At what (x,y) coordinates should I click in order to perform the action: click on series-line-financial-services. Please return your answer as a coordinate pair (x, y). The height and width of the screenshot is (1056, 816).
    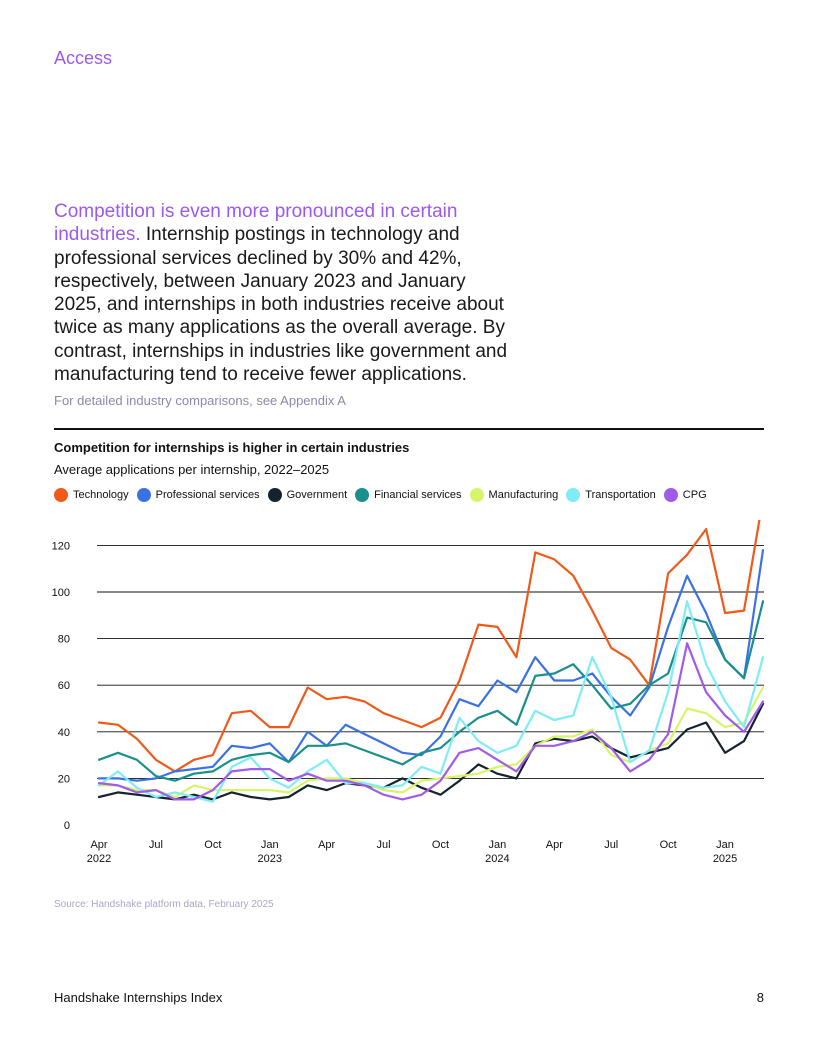
    Looking at the image, I should click on (431, 691).